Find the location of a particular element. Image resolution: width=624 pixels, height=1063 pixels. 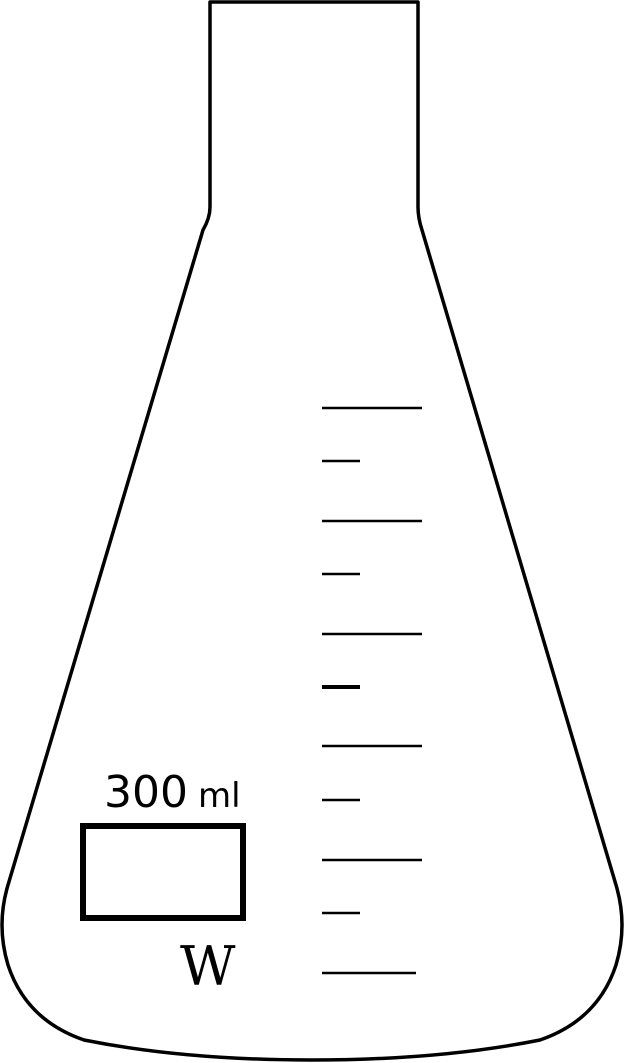

capacity-label: 300 ml is located at coordinates (172, 792).